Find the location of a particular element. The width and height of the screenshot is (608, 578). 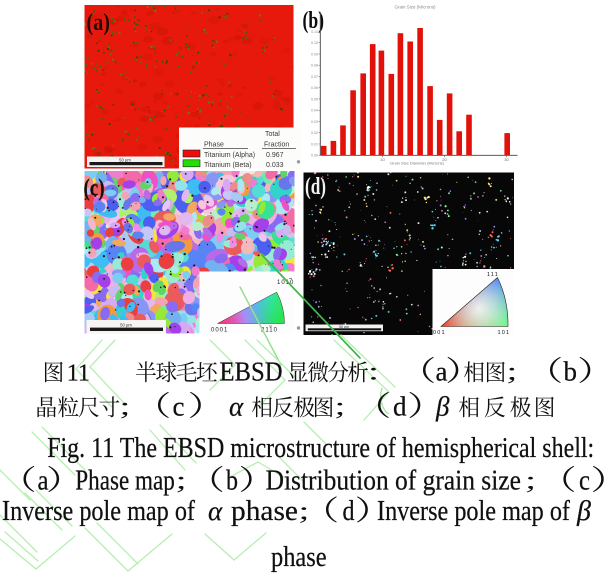

svg-text: 0.01 is located at coordinates (314, 144).